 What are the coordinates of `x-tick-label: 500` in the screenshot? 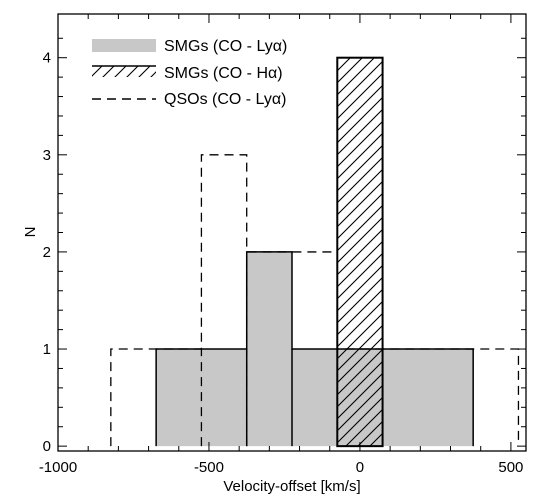 It's located at (510, 467).